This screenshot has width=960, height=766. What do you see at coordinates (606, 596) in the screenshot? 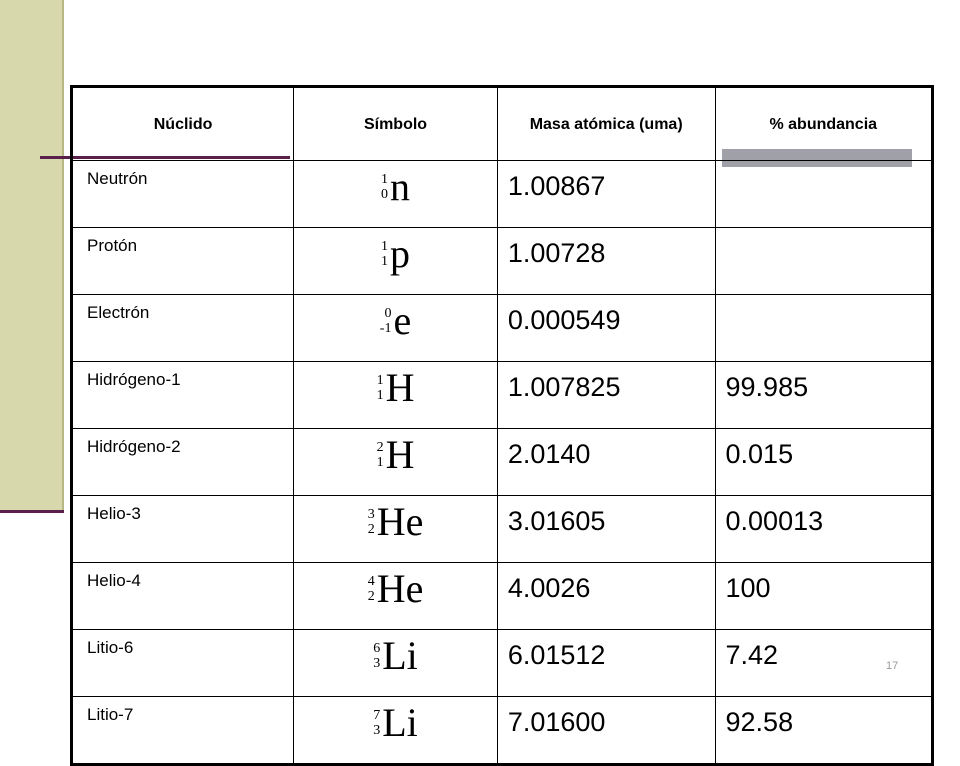
I see `atomic-mass: 4.0026` at bounding box center [606, 596].